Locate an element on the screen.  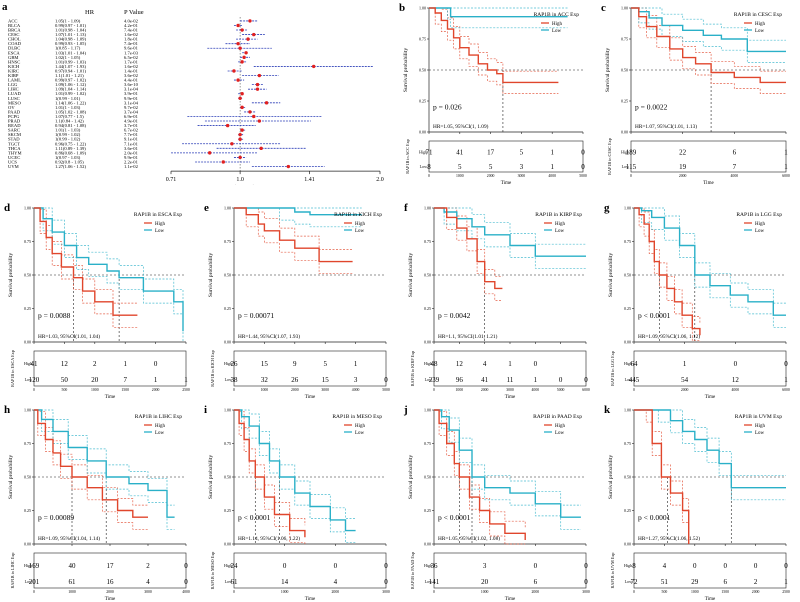
km-risk-value-low: 61 is located at coordinates (235, 582).